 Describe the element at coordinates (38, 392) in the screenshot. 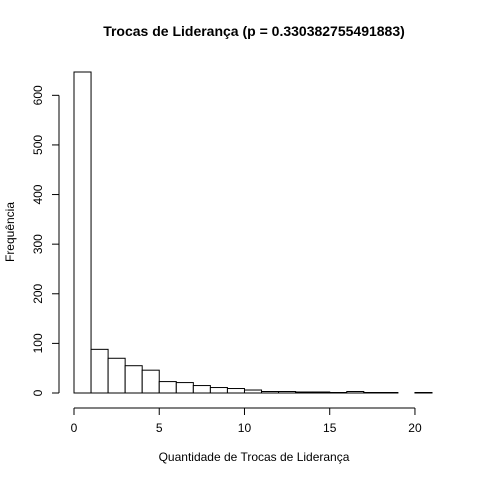

I see `y-tick-label: 0` at that location.